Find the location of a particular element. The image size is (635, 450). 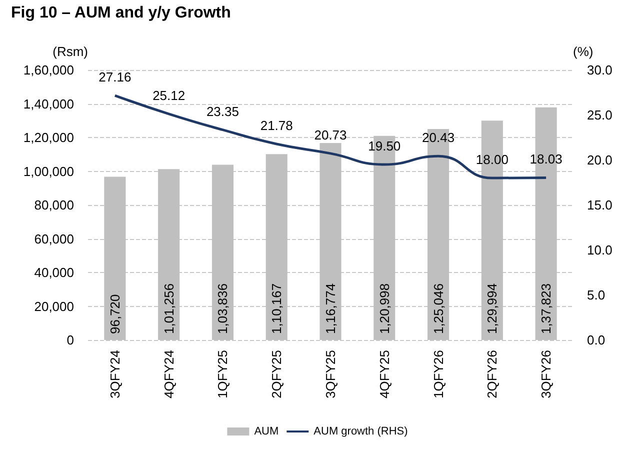

y-tick-label: 80,000 is located at coordinates (54, 205).